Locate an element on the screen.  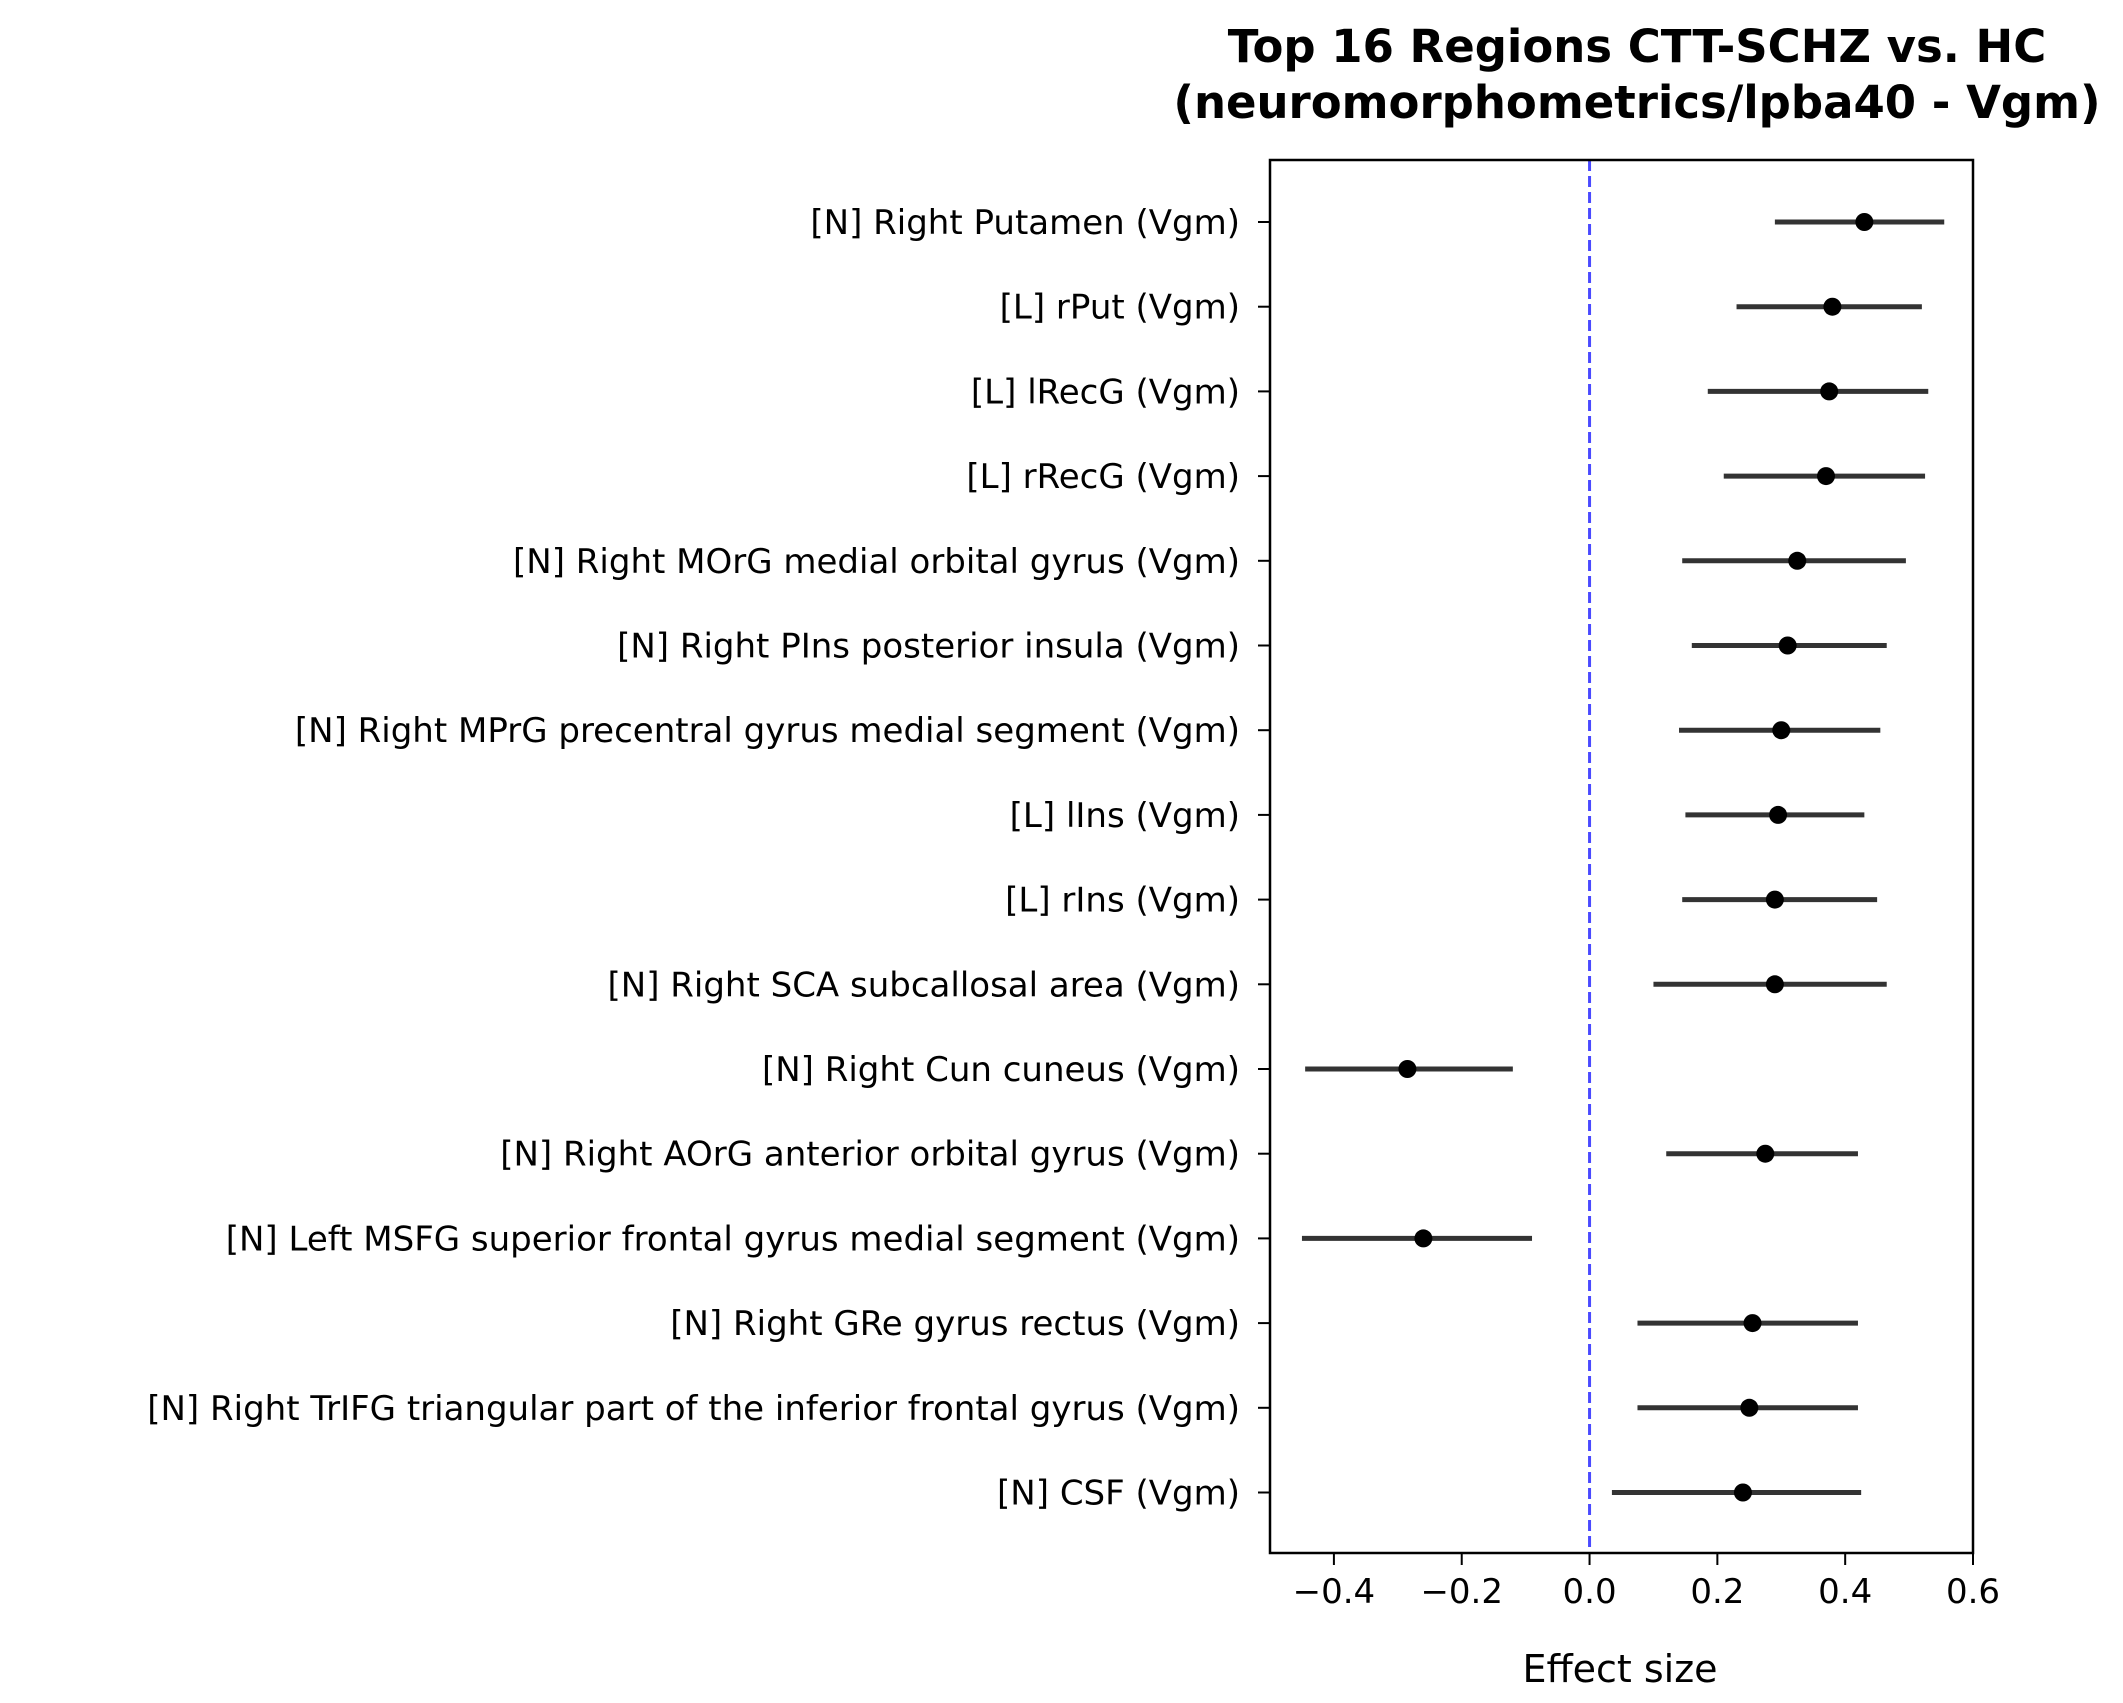
x-tick-label: −0.2 is located at coordinates (1461, 1592).